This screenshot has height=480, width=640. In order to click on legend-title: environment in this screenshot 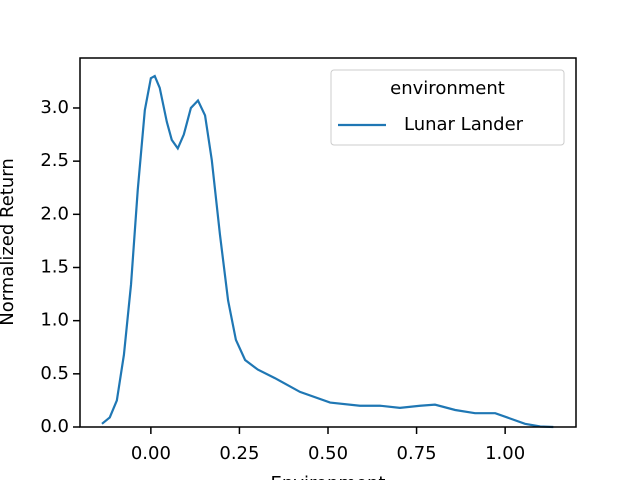, I will do `click(447, 88)`.